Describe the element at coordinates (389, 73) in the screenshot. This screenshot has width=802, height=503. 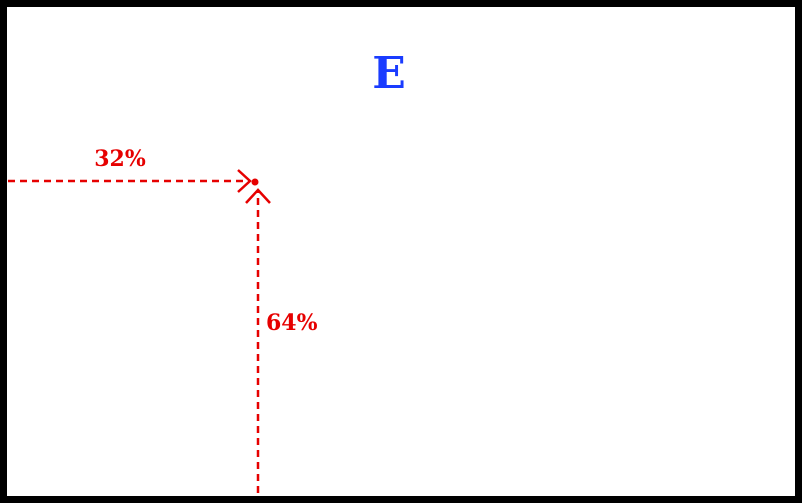
I see `diagram-title: E` at that location.